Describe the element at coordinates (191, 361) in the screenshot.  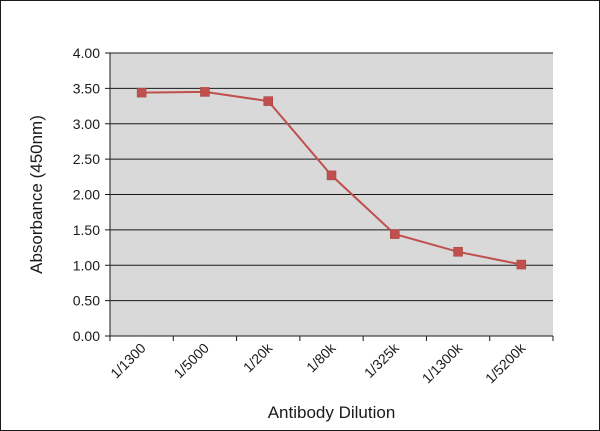
I see `x-tick-label: 1/5000` at that location.